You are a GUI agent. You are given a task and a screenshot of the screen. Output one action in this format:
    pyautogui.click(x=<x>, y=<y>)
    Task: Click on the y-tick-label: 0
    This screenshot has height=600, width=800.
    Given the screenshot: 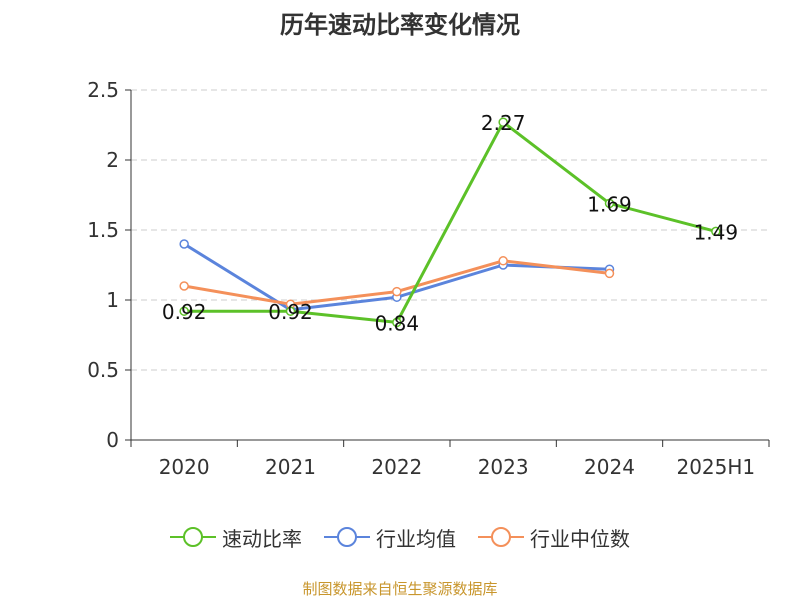 What is the action you would take?
    pyautogui.click(x=112, y=440)
    